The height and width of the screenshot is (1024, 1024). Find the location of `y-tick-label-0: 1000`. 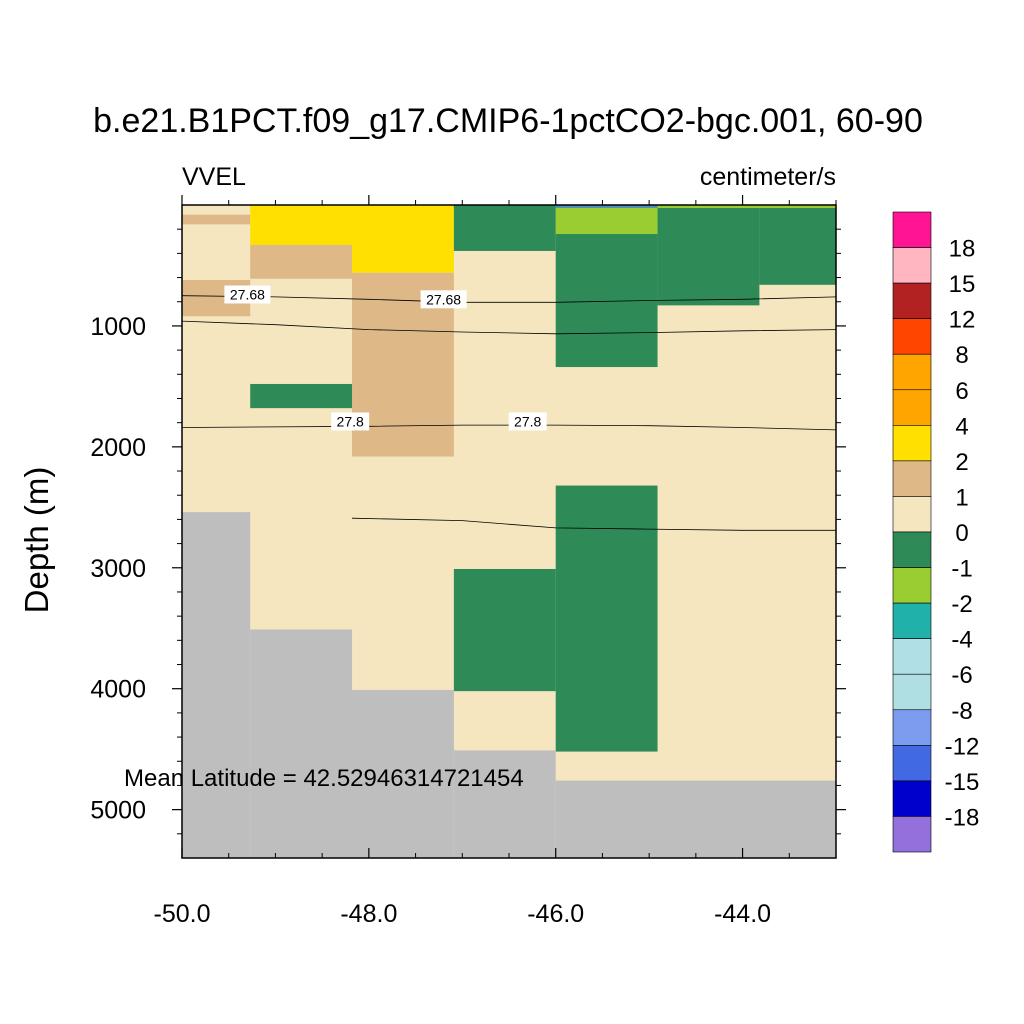

y-tick-label-0: 1000 is located at coordinates (118, 327).